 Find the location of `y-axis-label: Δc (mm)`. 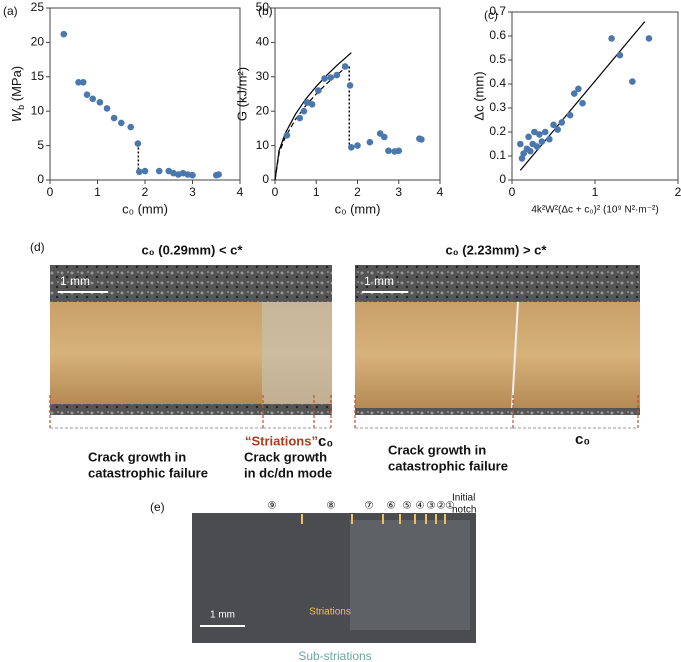

y-axis-label: Δc (mm) is located at coordinates (478, 95).